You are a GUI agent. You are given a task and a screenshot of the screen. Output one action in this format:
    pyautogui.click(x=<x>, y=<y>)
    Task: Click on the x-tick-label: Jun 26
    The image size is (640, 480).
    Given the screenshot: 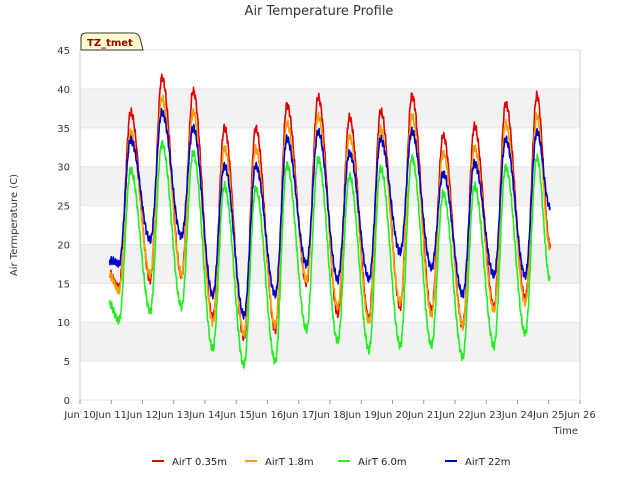 What is the action you would take?
    pyautogui.click(x=579, y=415)
    